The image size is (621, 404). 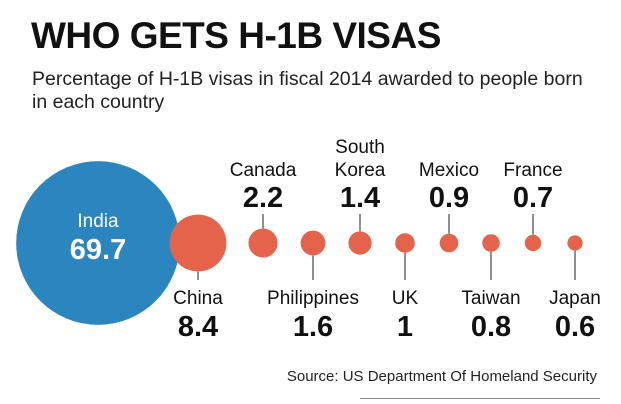 I want to click on bubble-philippines, so click(x=313, y=243).